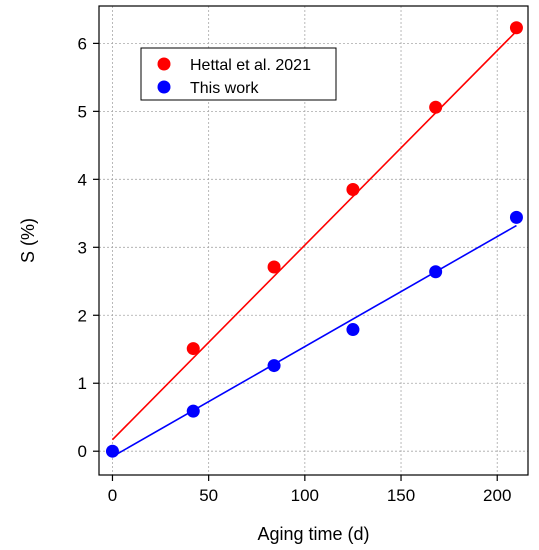 The image size is (539, 550). I want to click on legend-marker-this-work, so click(164, 87).